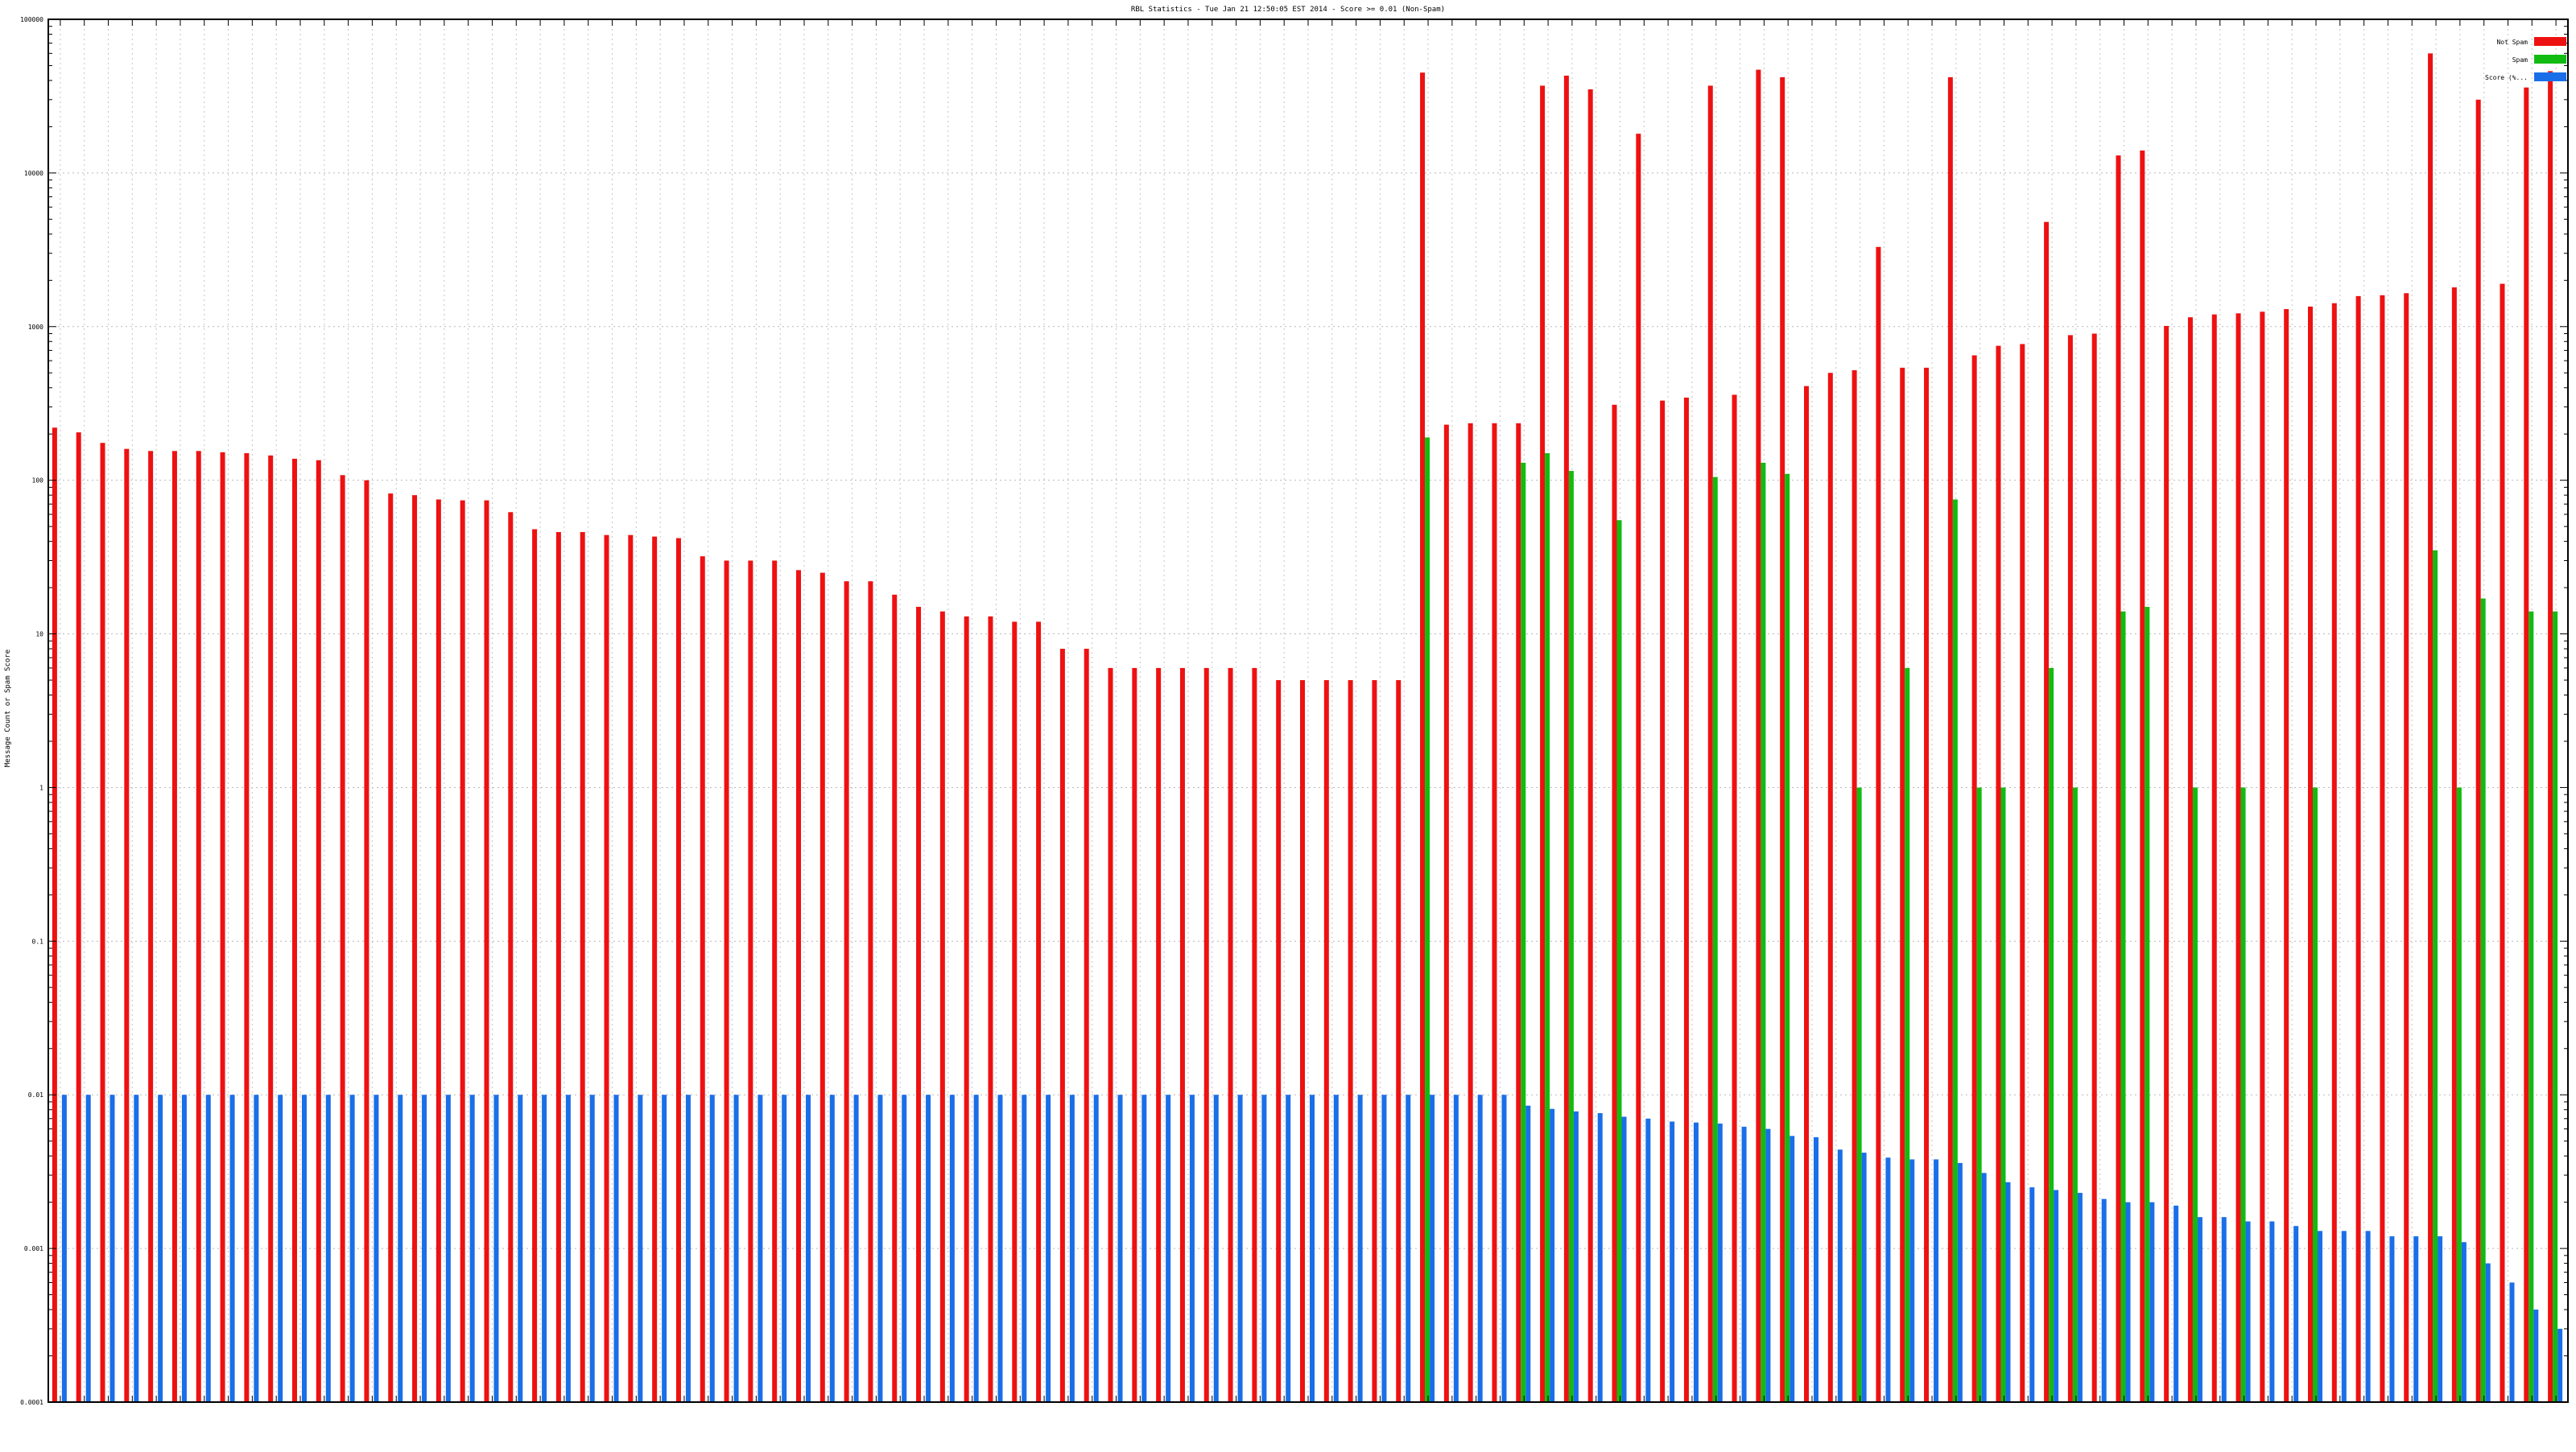 The height and width of the screenshot is (1452, 2576). I want to click on y-tick-label: 0.001, so click(33, 1249).